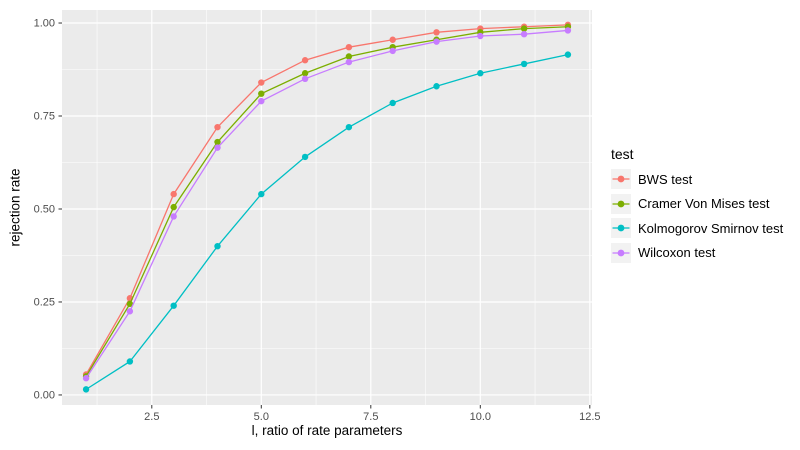 The height and width of the screenshot is (450, 800). I want to click on y-tick-label: 0.50, so click(44, 210).